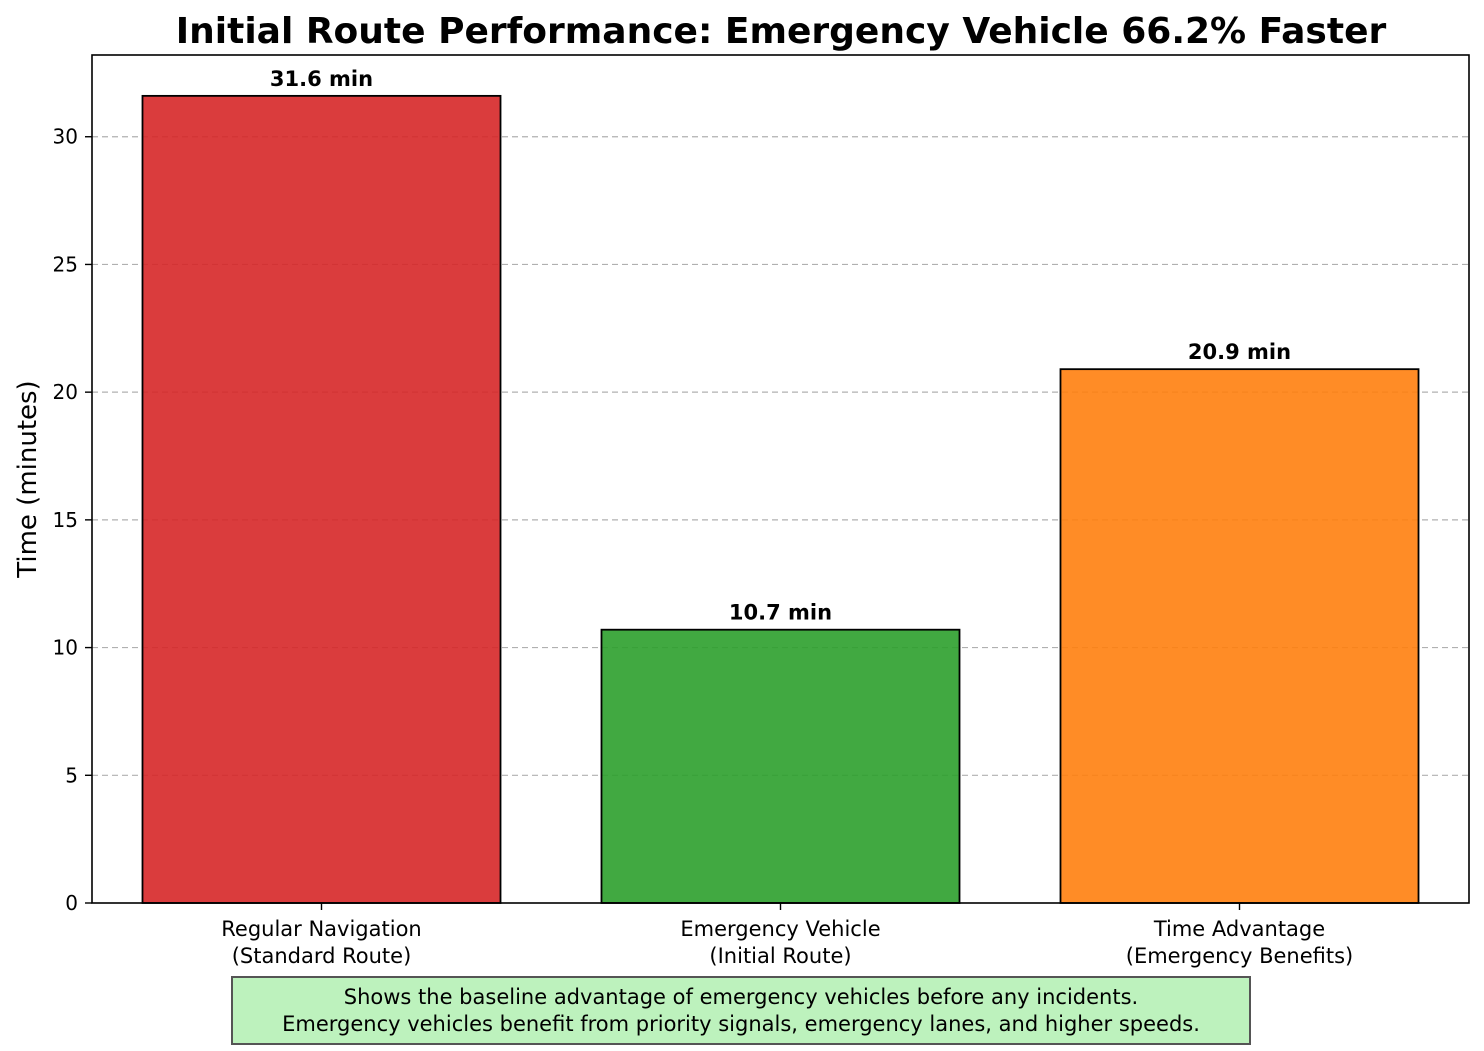 Image resolution: width=1484 pixels, height=1051 pixels. What do you see at coordinates (780, 929) in the screenshot?
I see `x-tick-label: Emergency Vehicle` at bounding box center [780, 929].